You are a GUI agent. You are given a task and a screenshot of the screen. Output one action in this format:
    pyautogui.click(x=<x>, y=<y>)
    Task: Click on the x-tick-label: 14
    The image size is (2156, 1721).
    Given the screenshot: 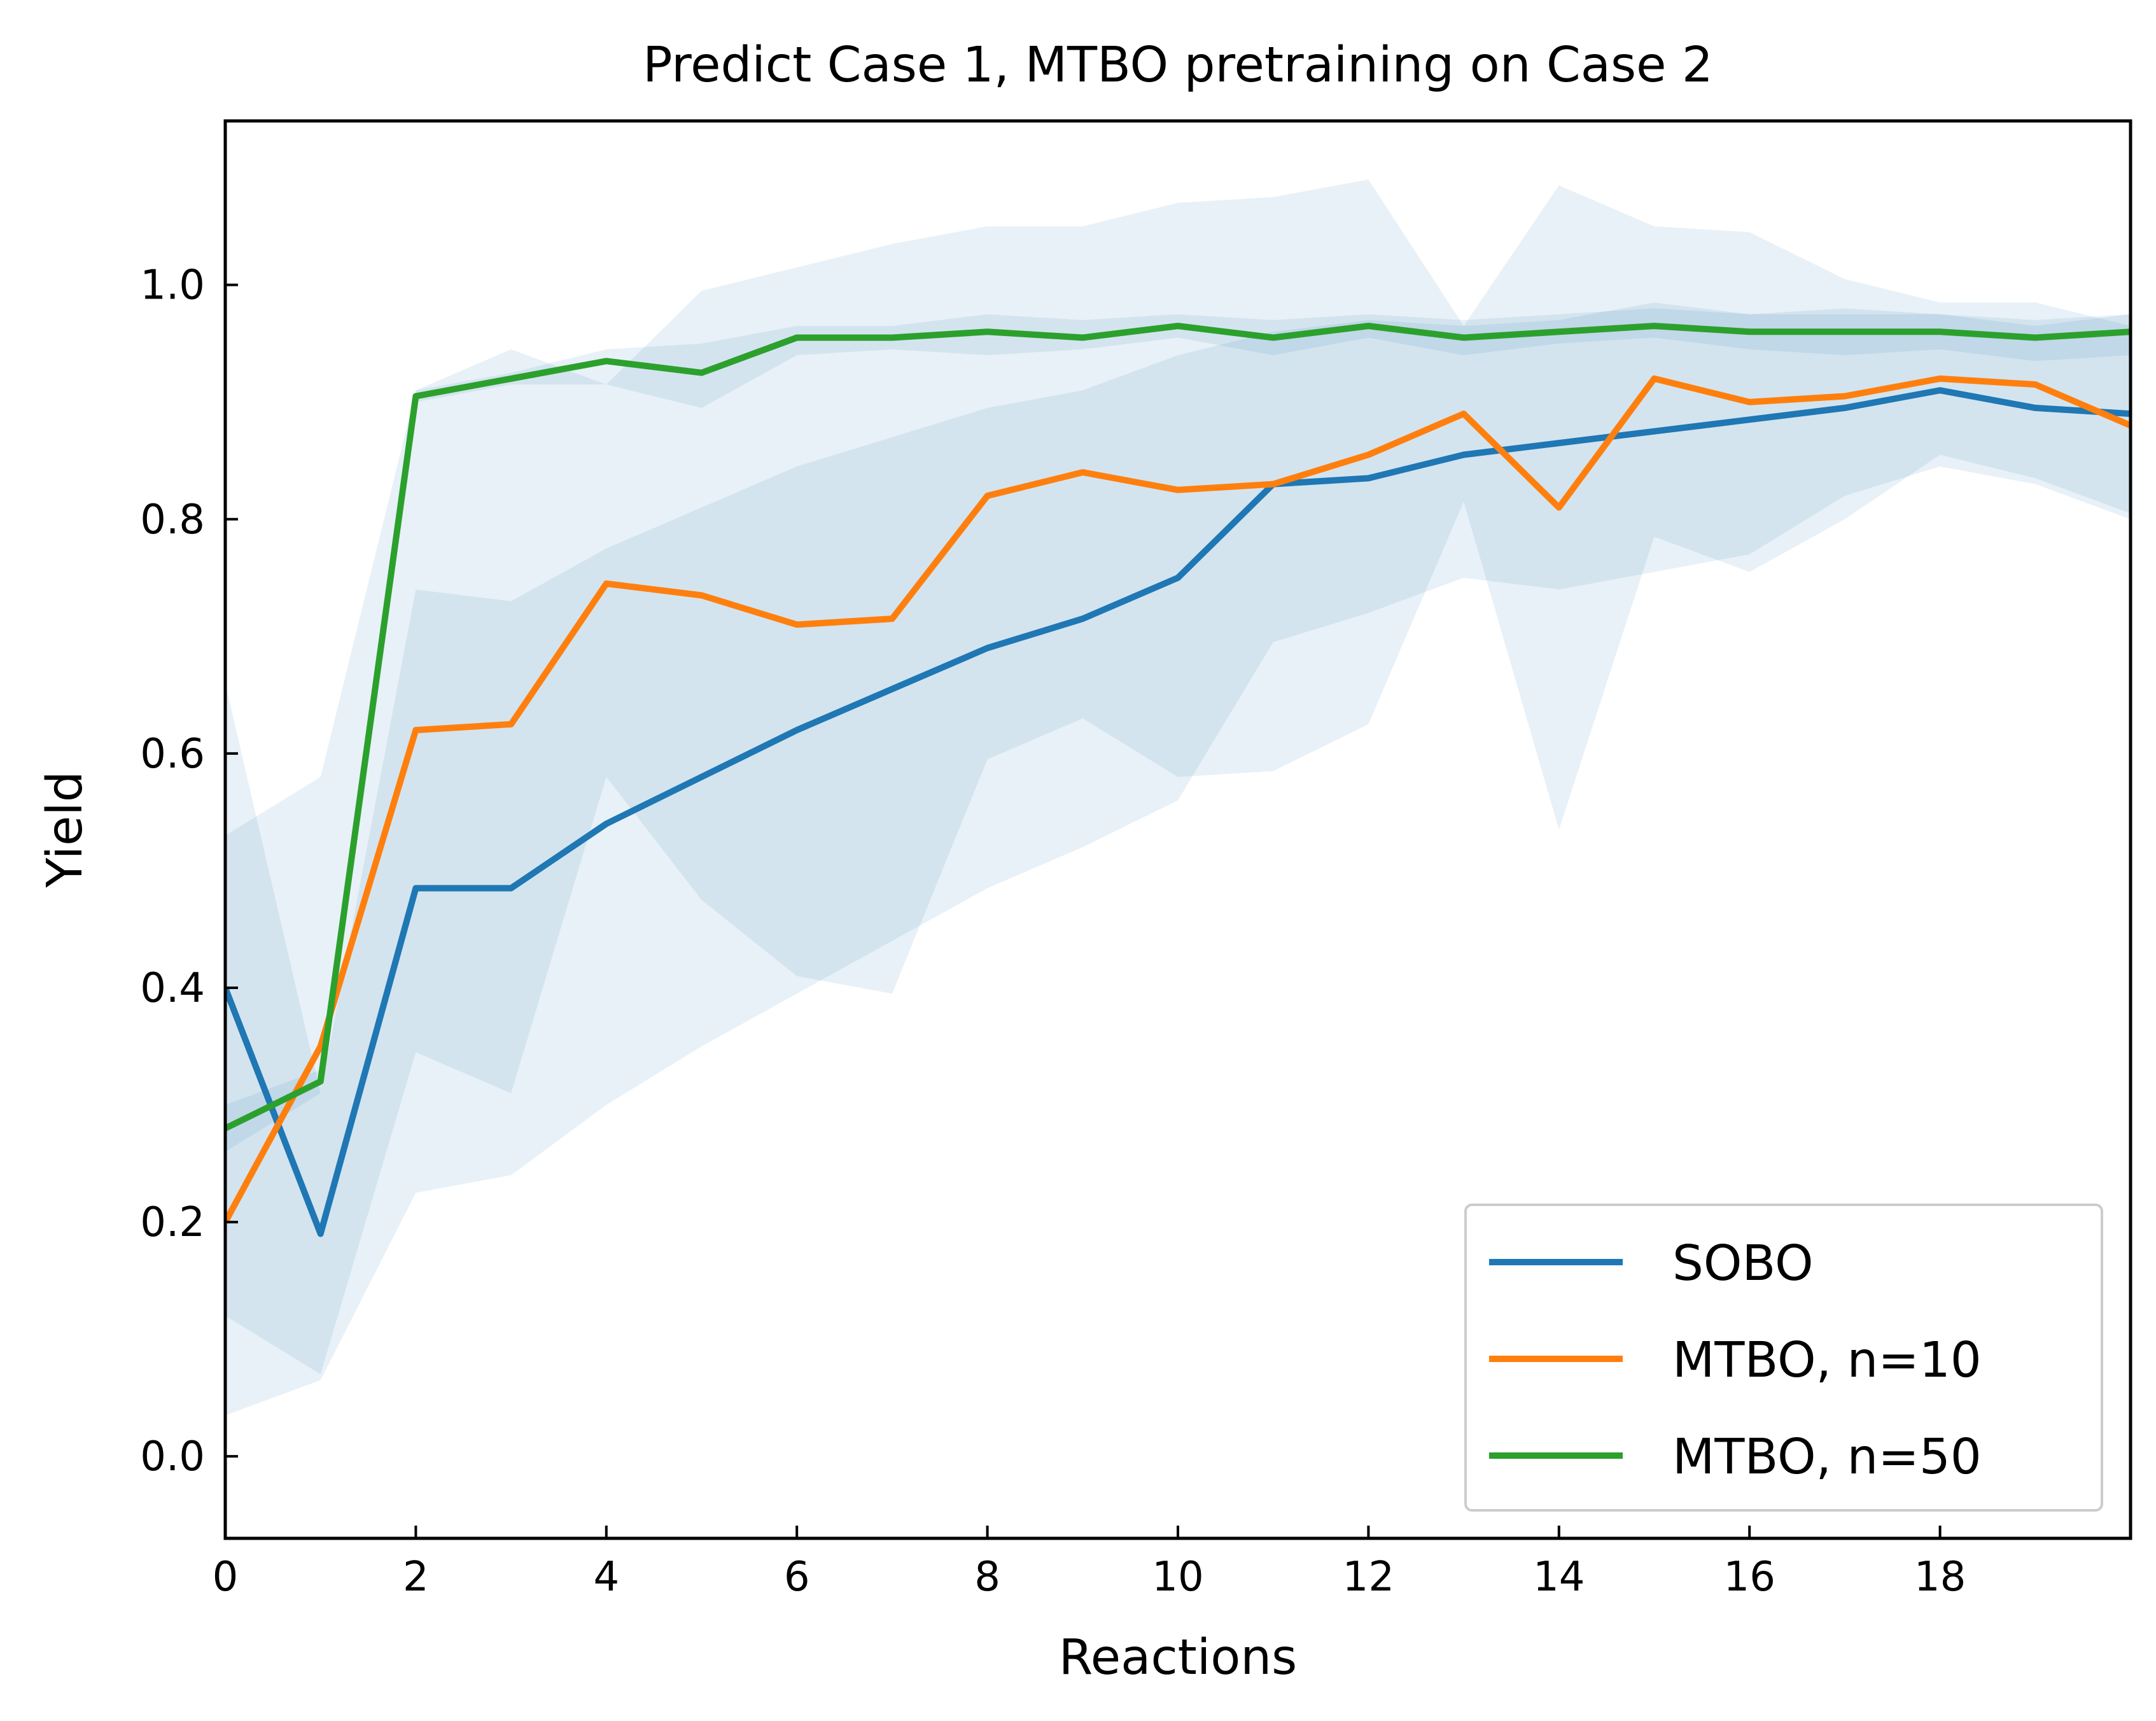 What is the action you would take?
    pyautogui.click(x=1559, y=1578)
    